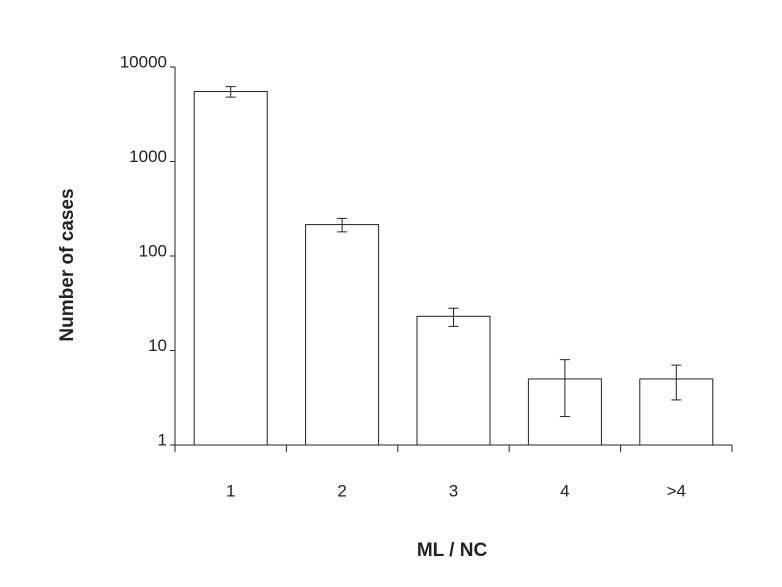  What do you see at coordinates (143, 61) in the screenshot?
I see `y-tick-label: 10000` at bounding box center [143, 61].